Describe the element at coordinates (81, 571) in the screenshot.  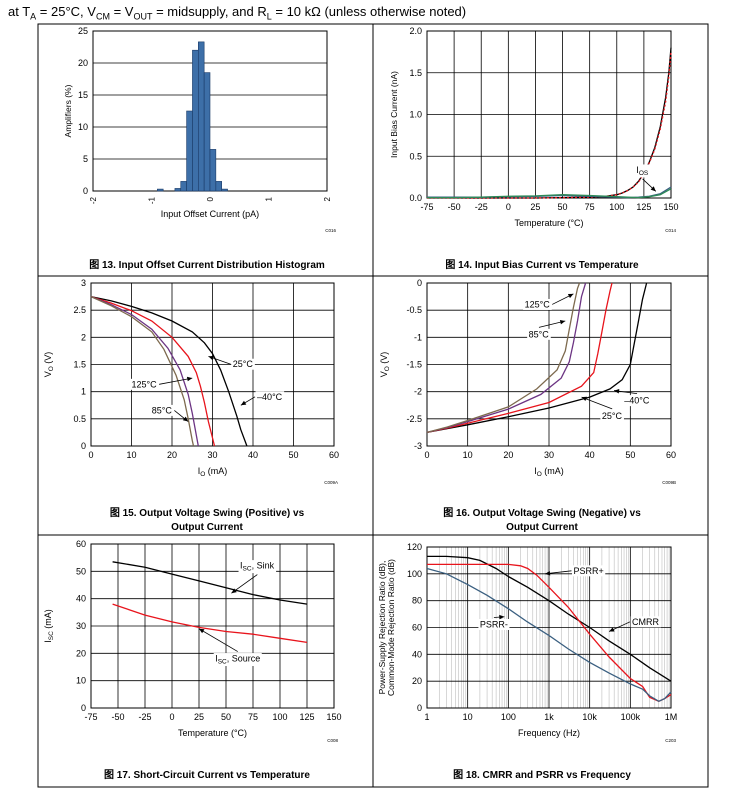
I see `y-tick-label: 50` at that location.